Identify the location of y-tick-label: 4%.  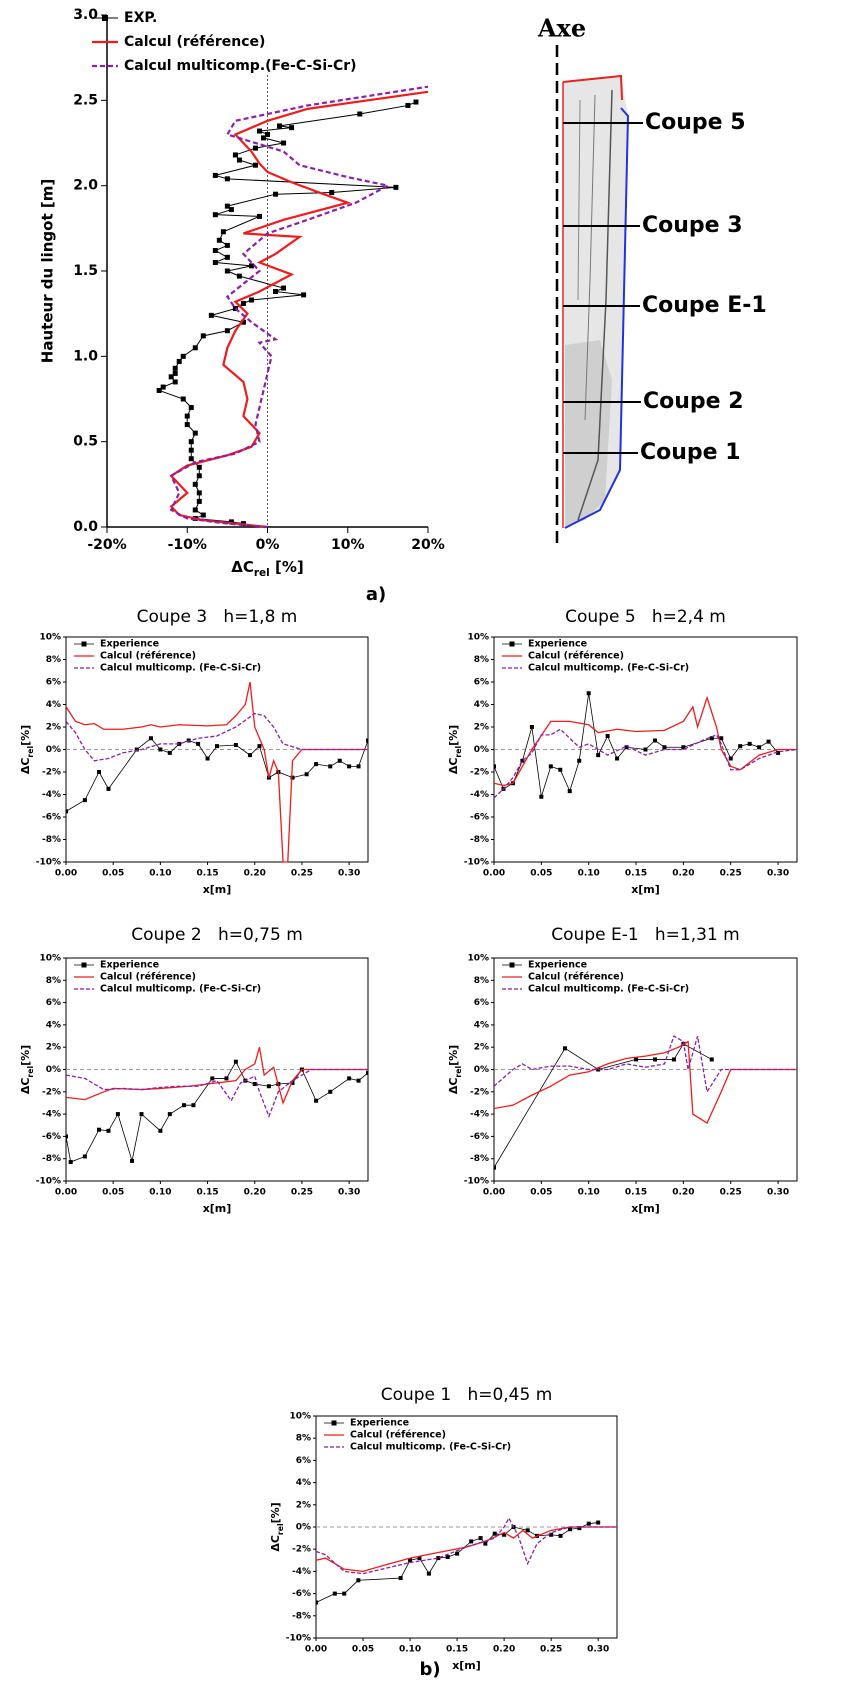
(53, 705).